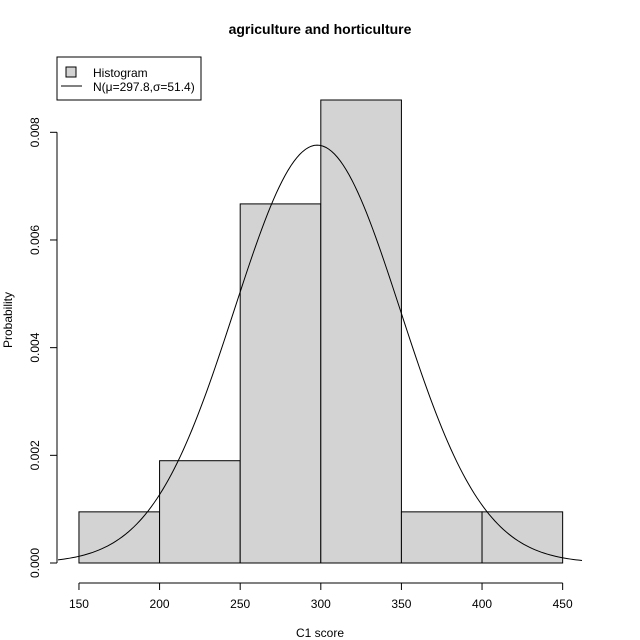  Describe the element at coordinates (35, 132) in the screenshot. I see `y-tick-label-4: 0.008` at that location.